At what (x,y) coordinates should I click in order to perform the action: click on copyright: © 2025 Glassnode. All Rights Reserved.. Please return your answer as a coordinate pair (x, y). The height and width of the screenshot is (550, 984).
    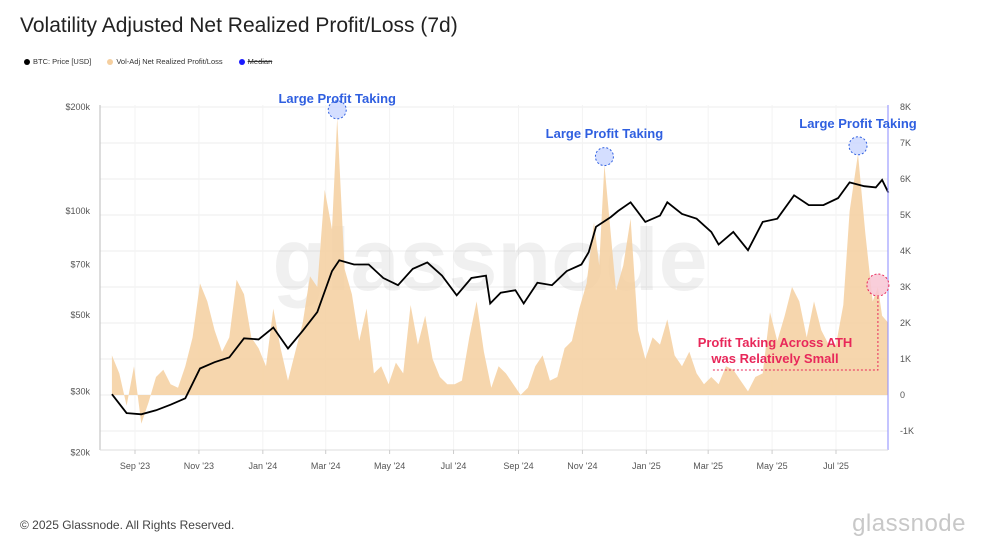
    Looking at the image, I should click on (127, 525).